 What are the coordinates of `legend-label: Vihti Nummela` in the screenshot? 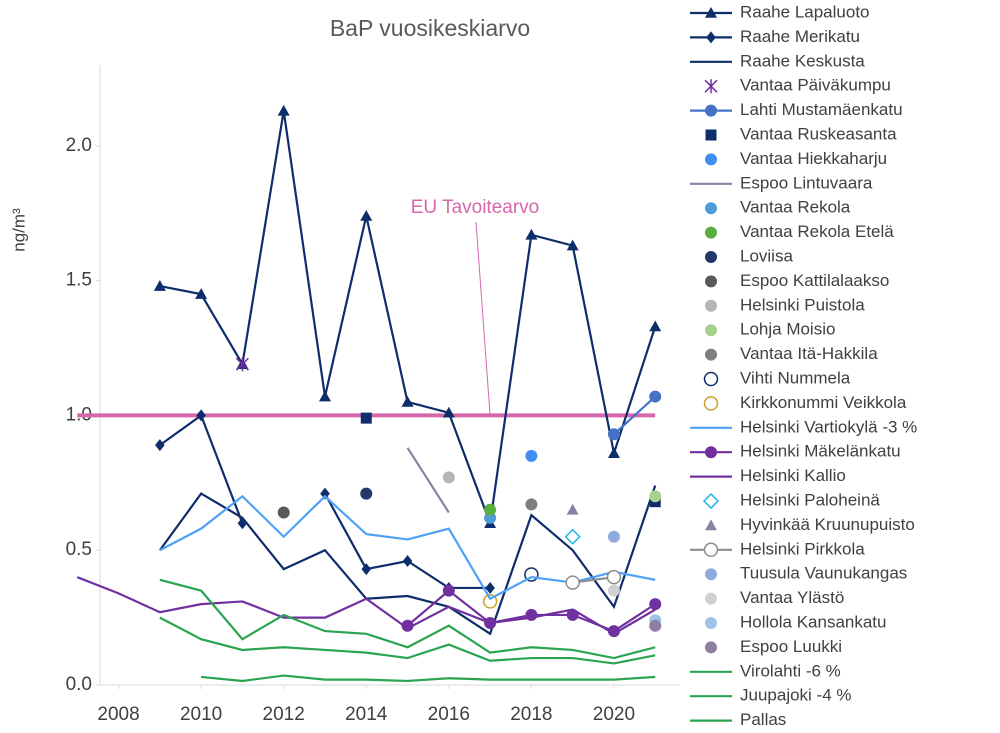 It's located at (795, 377).